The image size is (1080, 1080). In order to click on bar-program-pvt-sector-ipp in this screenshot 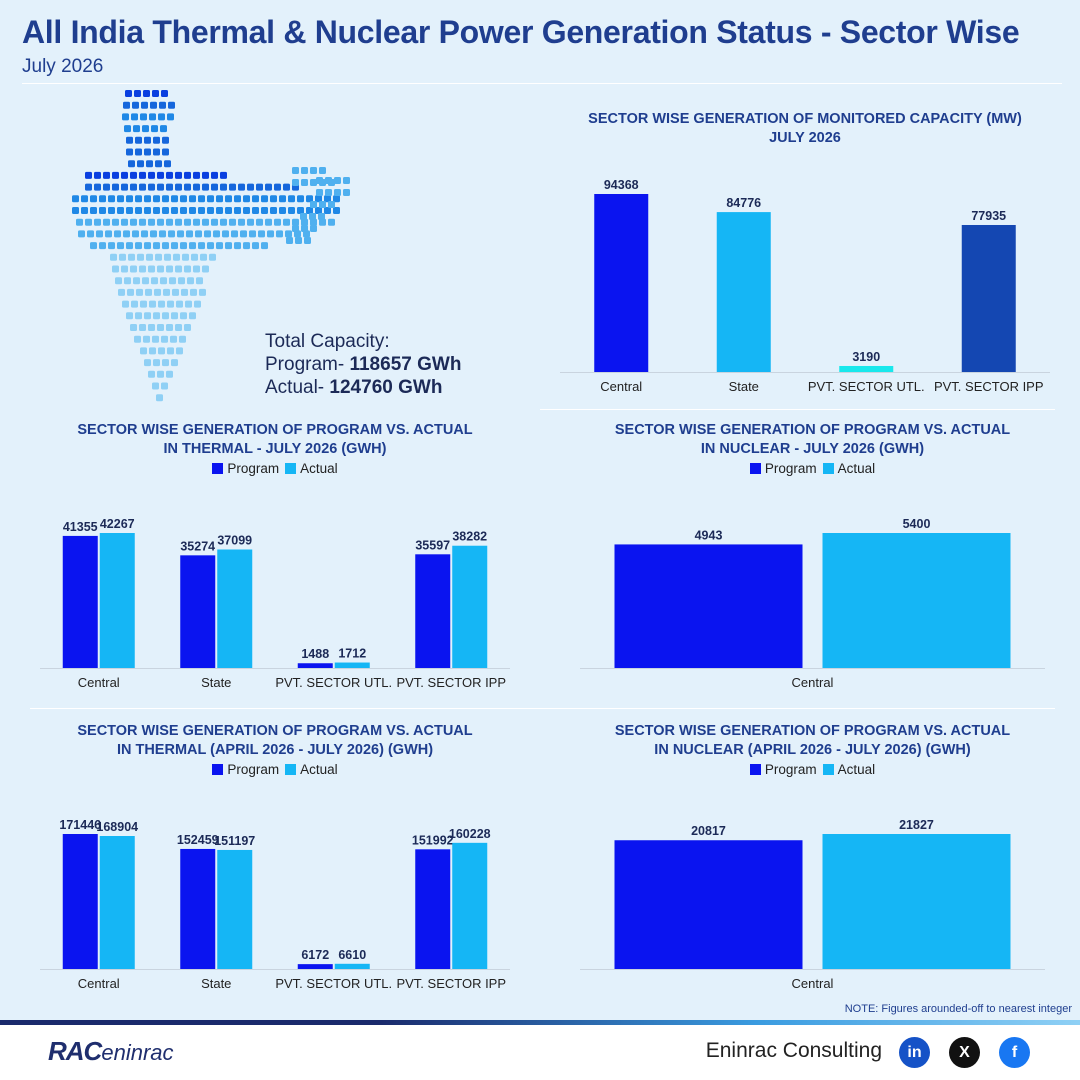, I will do `click(433, 909)`.